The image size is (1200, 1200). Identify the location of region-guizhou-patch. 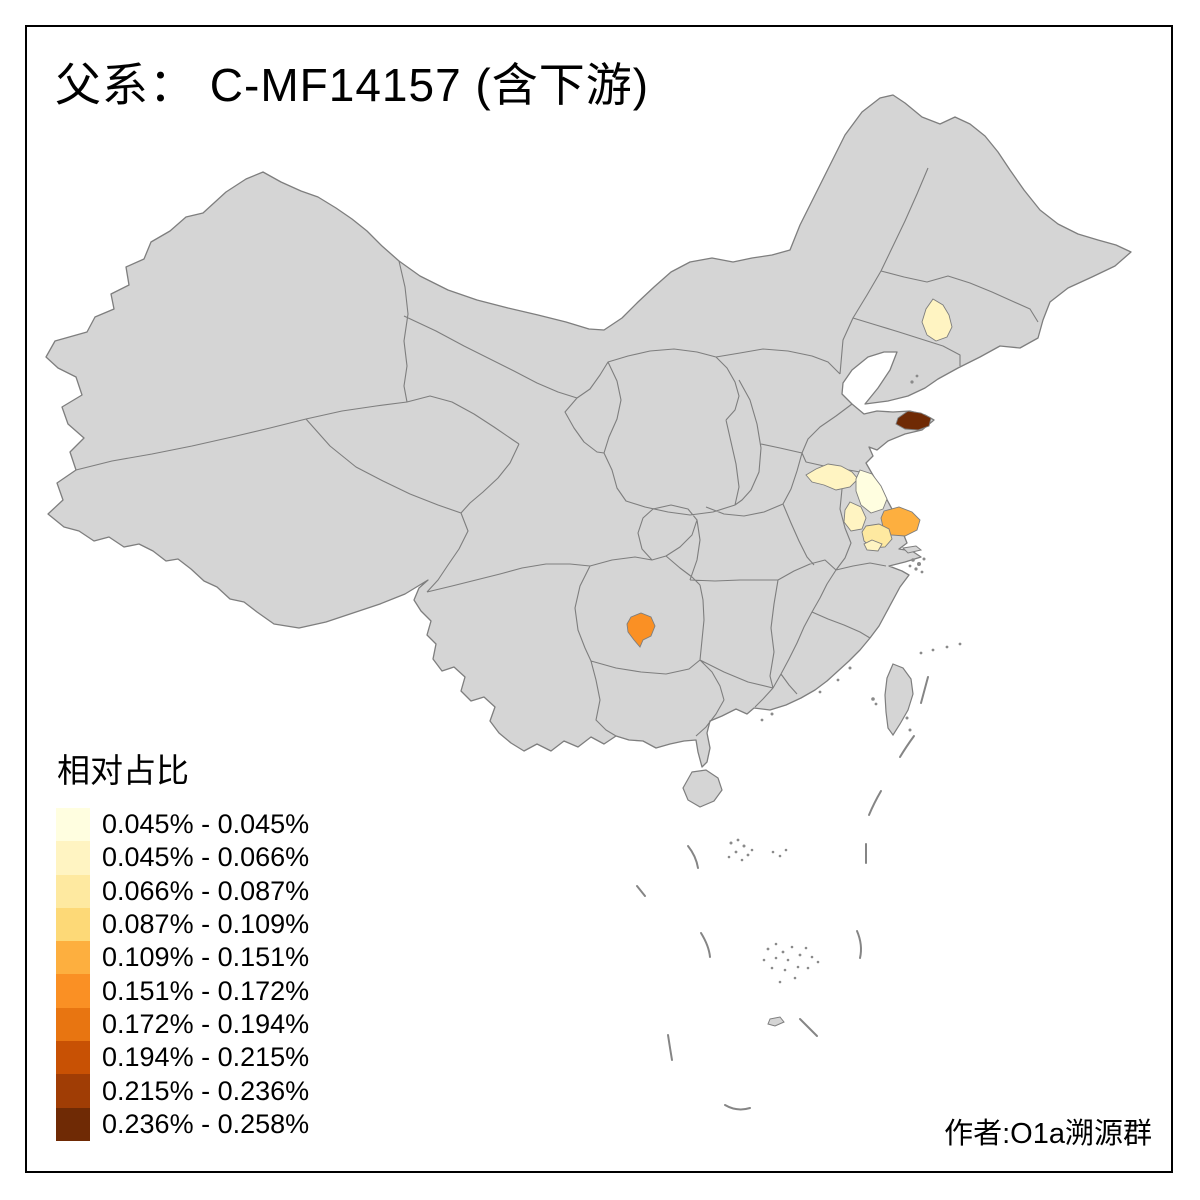
(641, 630).